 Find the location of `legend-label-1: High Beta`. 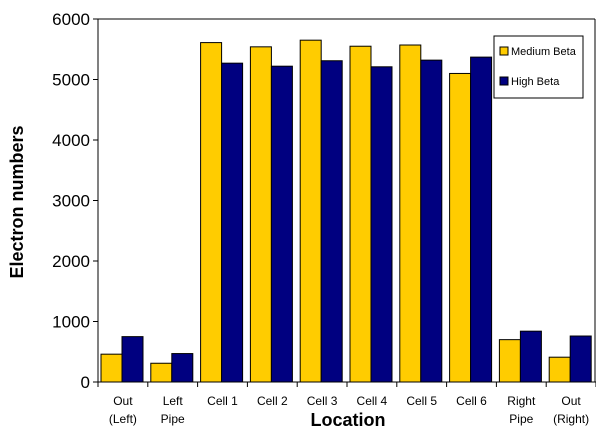

legend-label-1: High Beta is located at coordinates (535, 82).